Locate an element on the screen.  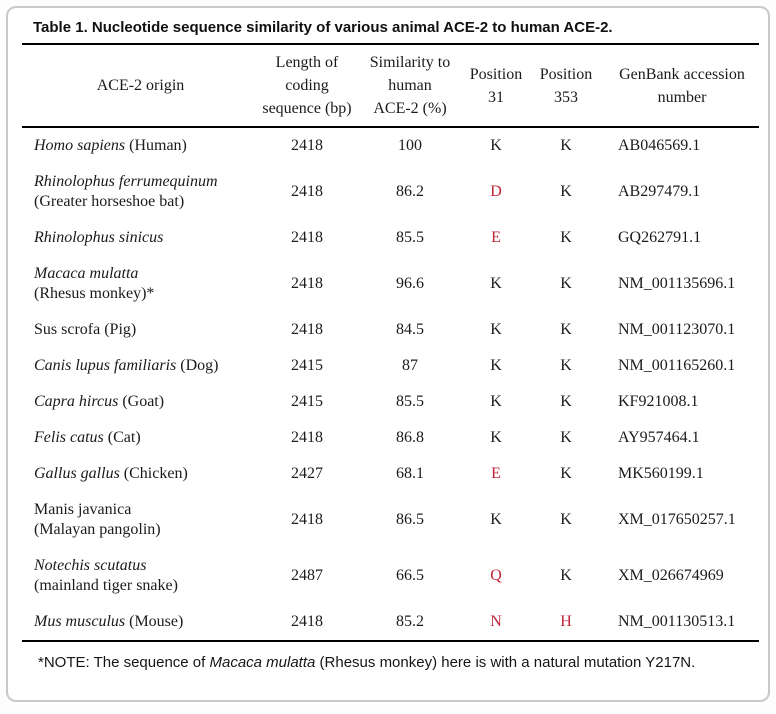
origin-cell: Capra hircus (Goat) is located at coordinates (140, 402).